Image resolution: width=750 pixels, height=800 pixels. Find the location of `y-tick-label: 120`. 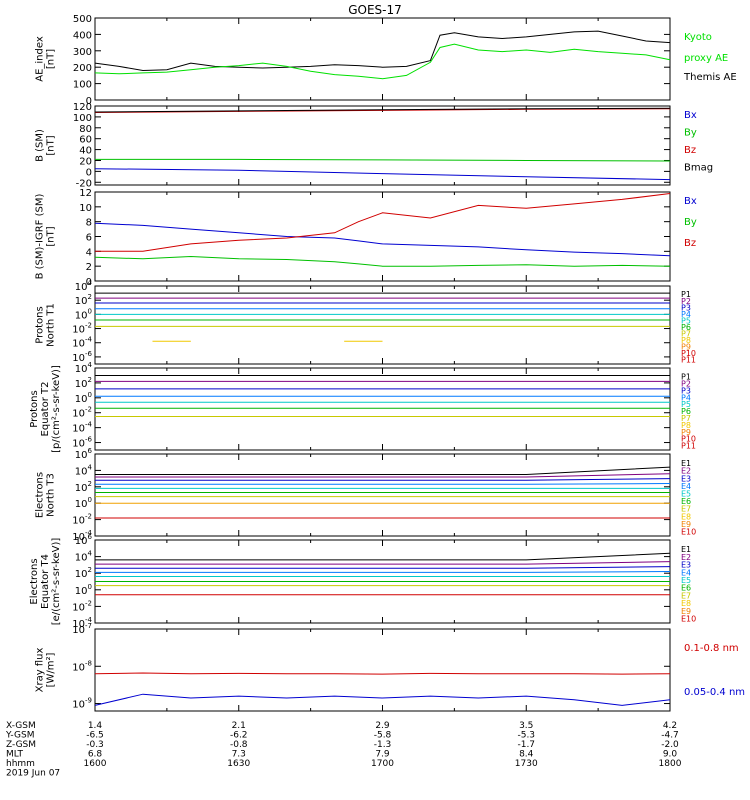

y-tick-label: 120 is located at coordinates (82, 107).